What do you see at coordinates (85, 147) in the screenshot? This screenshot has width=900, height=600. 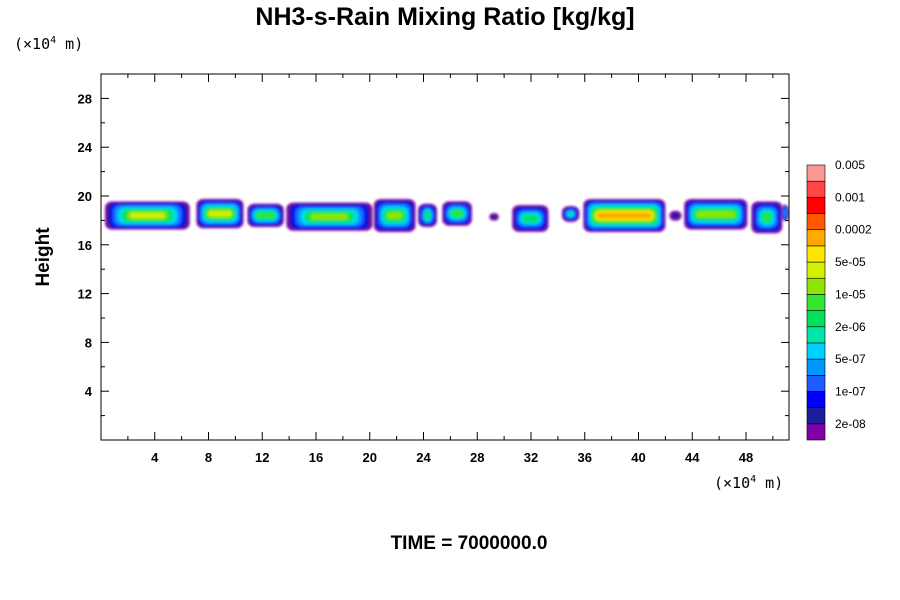 I see `y-tick-label: 24` at bounding box center [85, 147].